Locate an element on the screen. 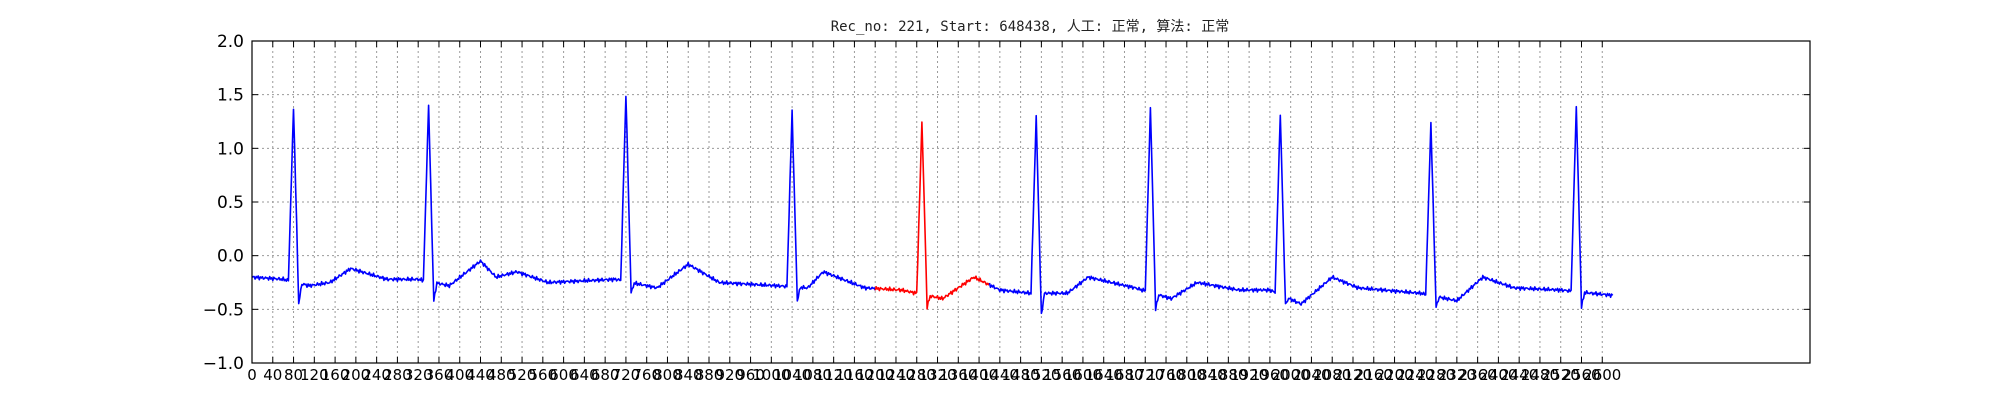 Image resolution: width=2000 pixels, height=400 pixels. x-tick-label: 2280 is located at coordinates (1436, 375).